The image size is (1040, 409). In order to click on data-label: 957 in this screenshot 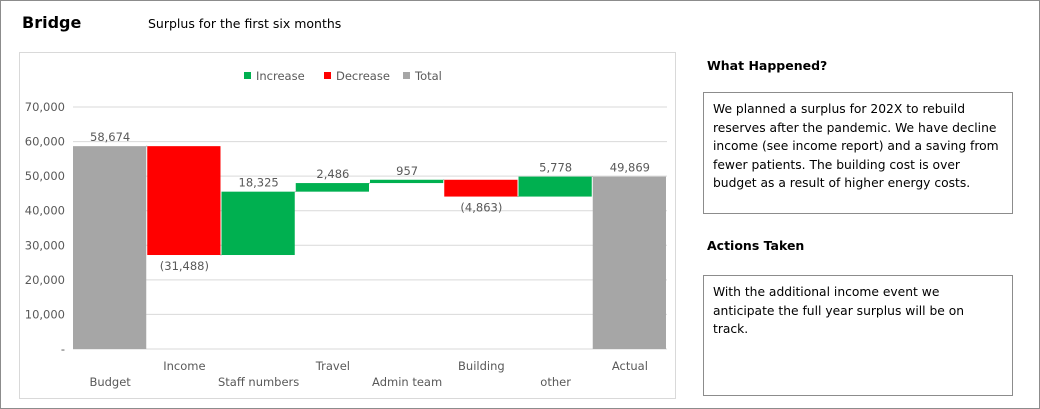, I will do `click(407, 171)`.